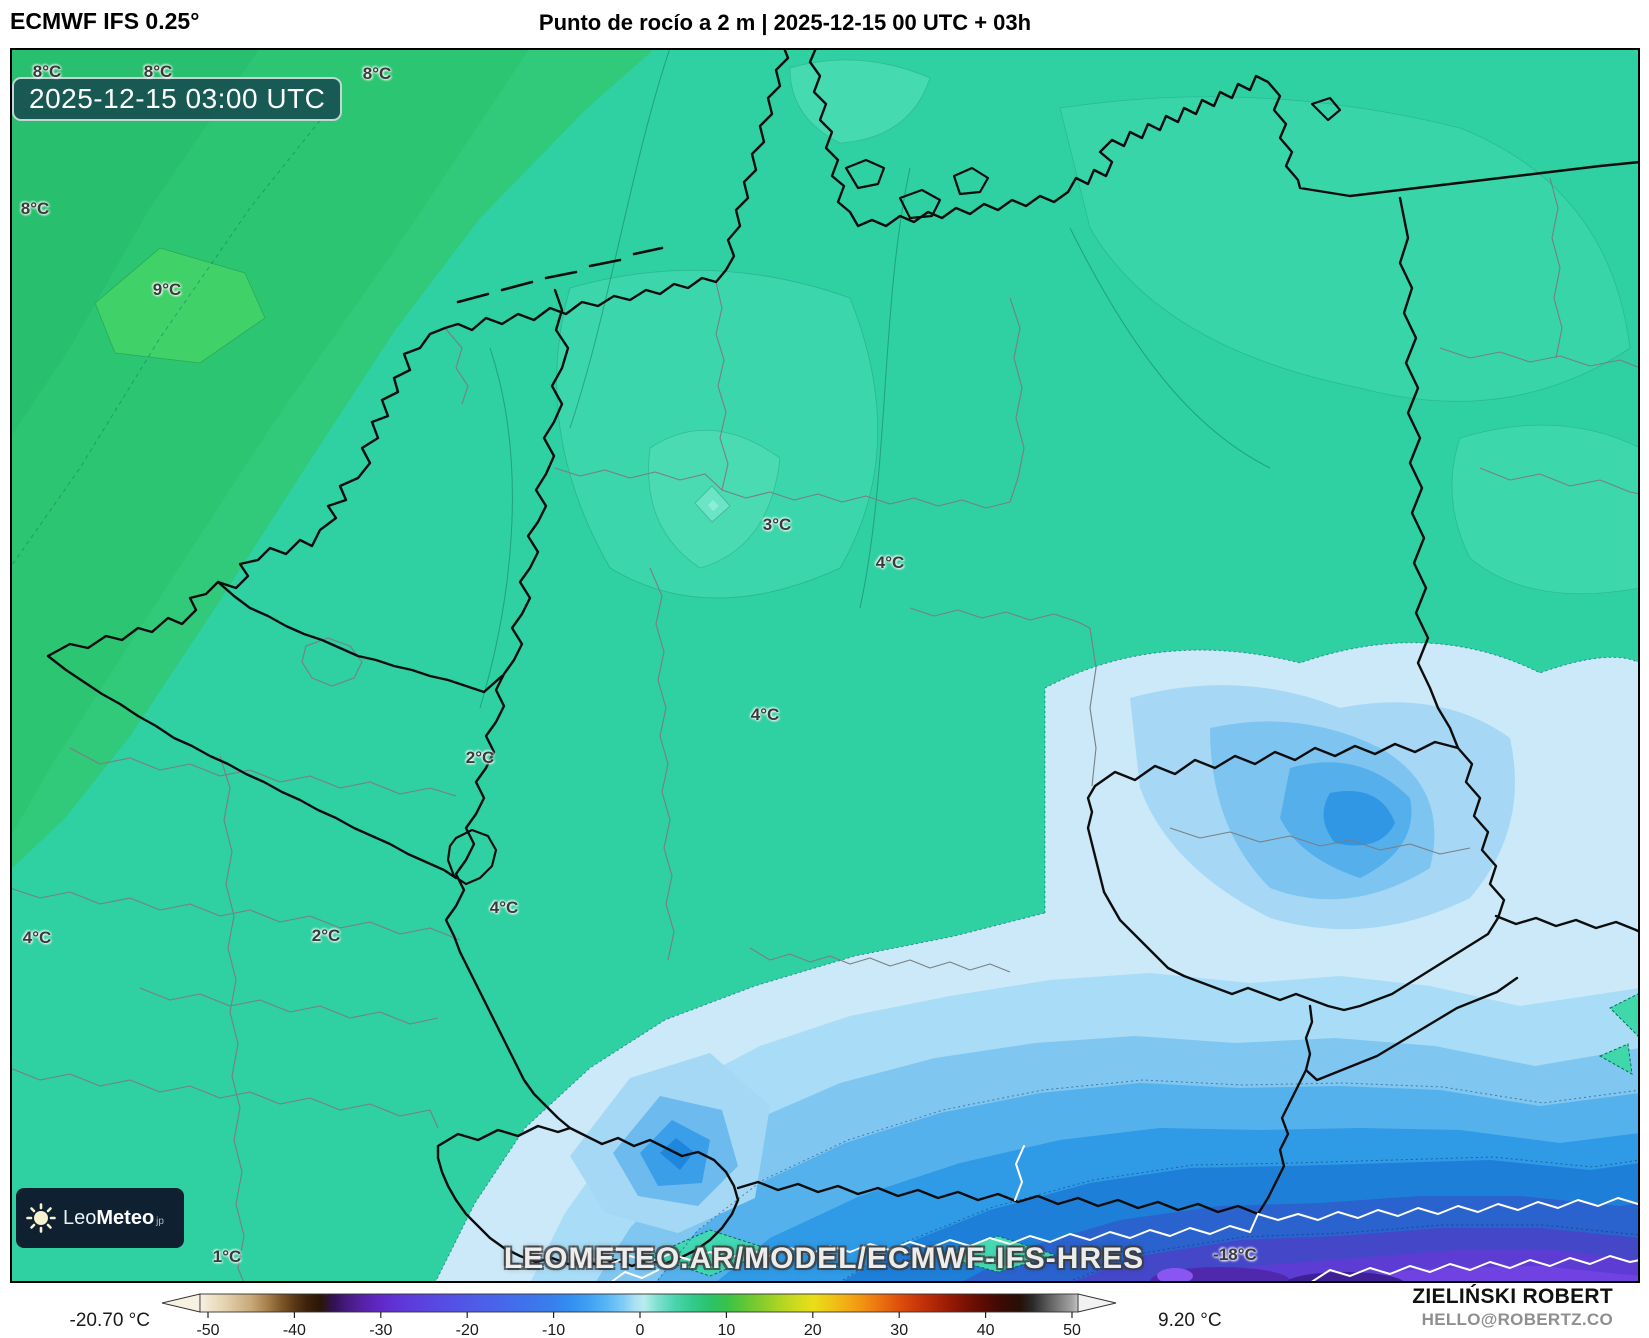 The width and height of the screenshot is (1649, 1338). I want to click on svg-text: 20, so click(813, 1330).